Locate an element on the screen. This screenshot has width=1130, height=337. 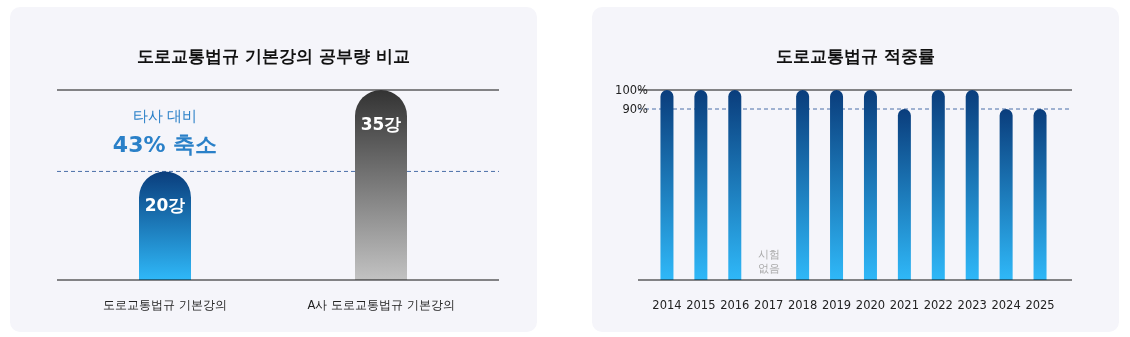
chart-title: 도로교통법규 기본강의 공부량 비교 is located at coordinates (273, 56).